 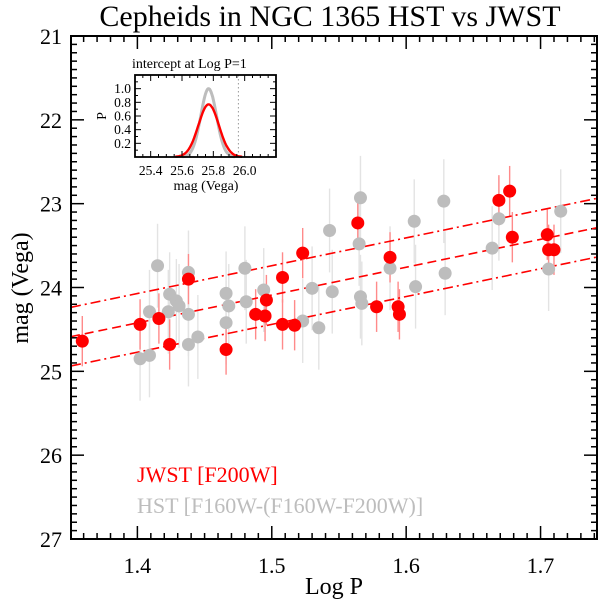 What do you see at coordinates (51, 120) in the screenshot?
I see `y-tick-label: 22` at bounding box center [51, 120].